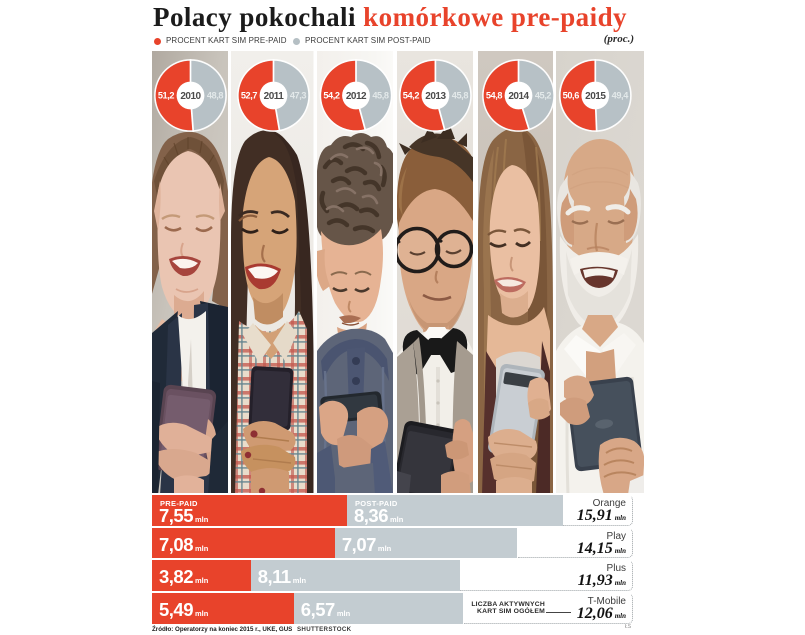  I want to click on svg-text: 45,2, so click(543, 96).